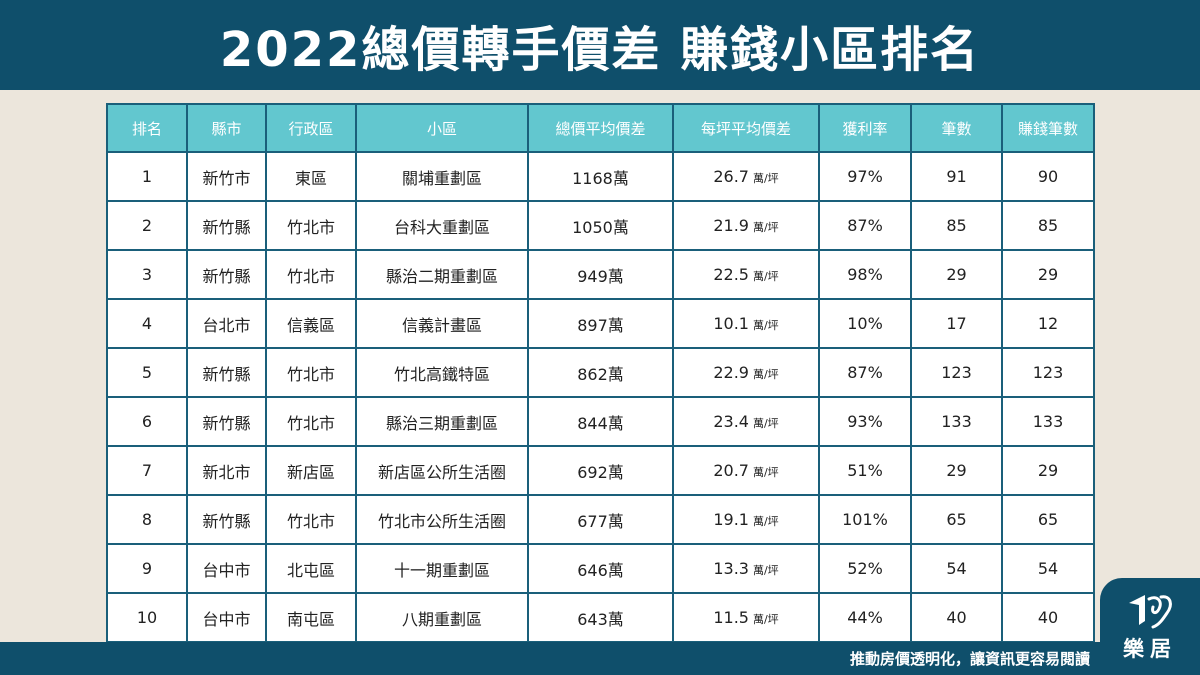 Image resolution: width=1200 pixels, height=675 pixels. I want to click on cell-value: 22.5, so click(731, 274).